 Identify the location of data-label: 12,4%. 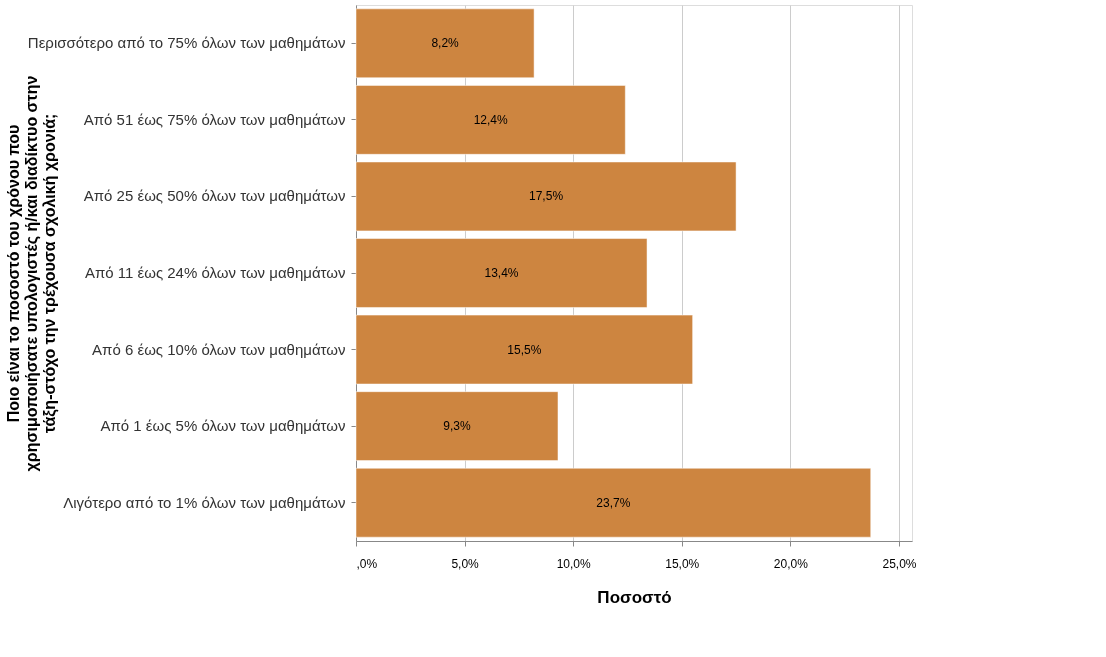
(490, 119).